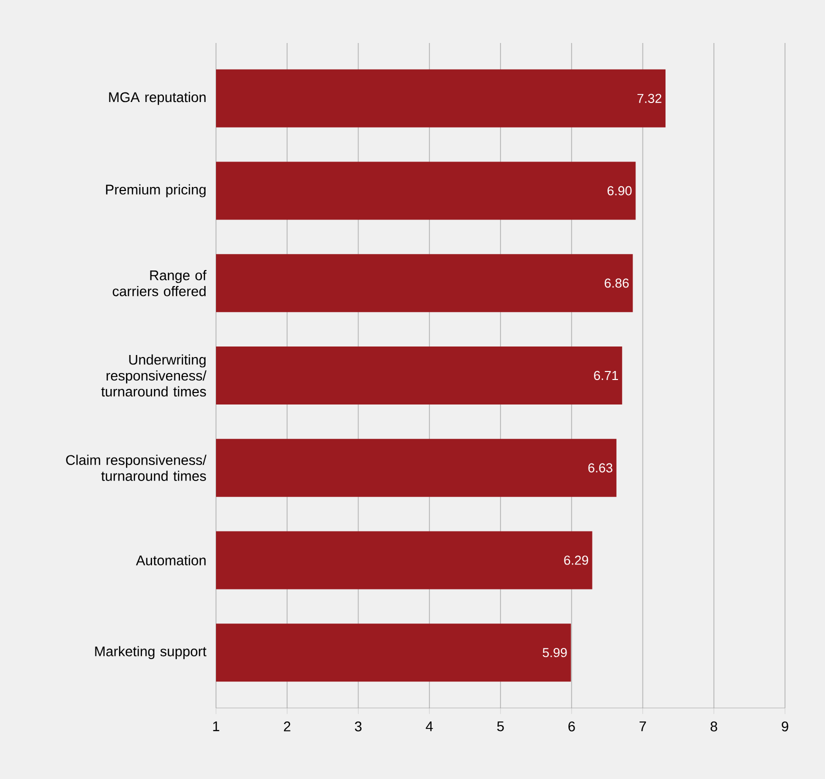 This screenshot has width=825, height=779. Describe the element at coordinates (714, 727) in the screenshot. I see `x-tick-label: 8` at that location.